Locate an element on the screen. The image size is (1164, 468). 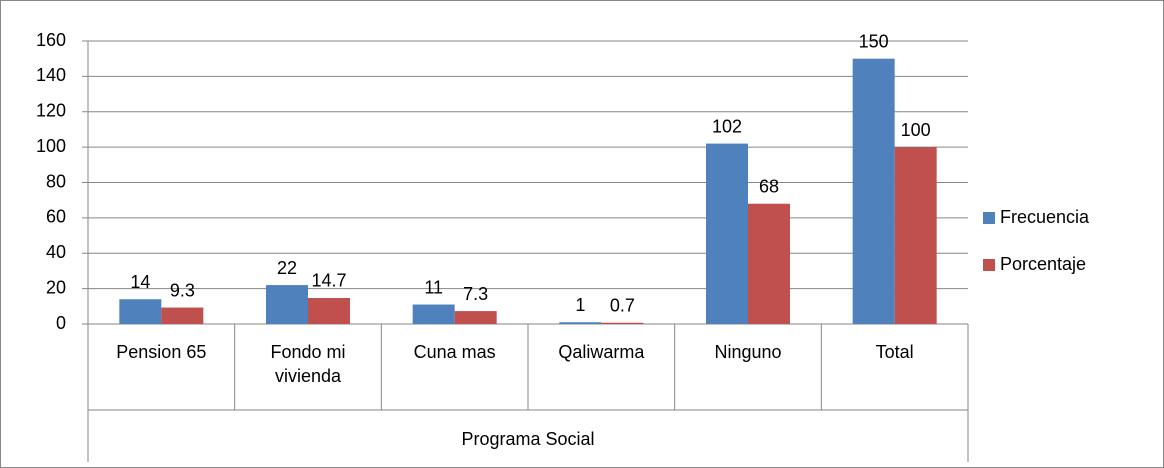
y-tick-label: 0 is located at coordinates (61, 323).